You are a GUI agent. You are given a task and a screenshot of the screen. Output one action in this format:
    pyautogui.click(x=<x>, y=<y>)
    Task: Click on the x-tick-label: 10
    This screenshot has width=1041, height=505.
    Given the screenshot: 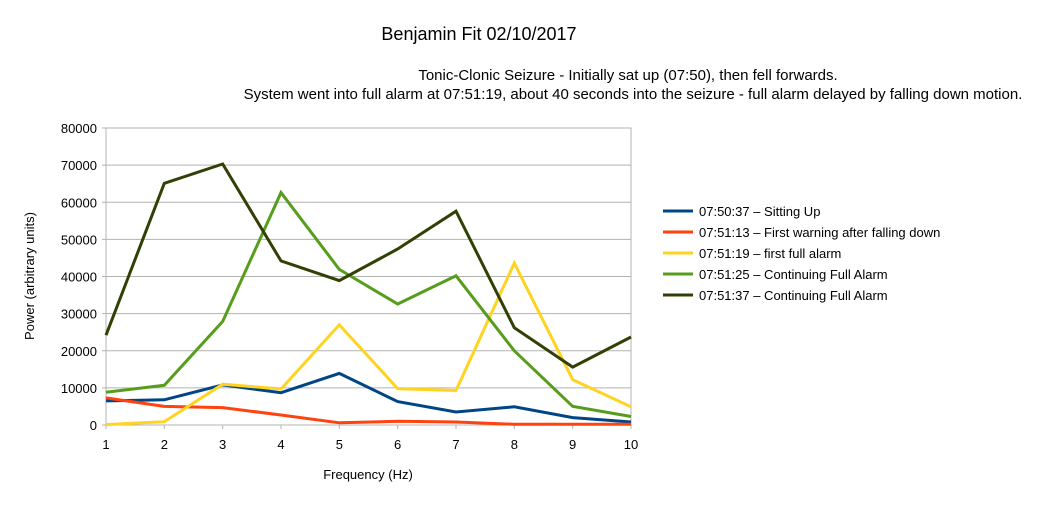 What is the action you would take?
    pyautogui.click(x=631, y=444)
    